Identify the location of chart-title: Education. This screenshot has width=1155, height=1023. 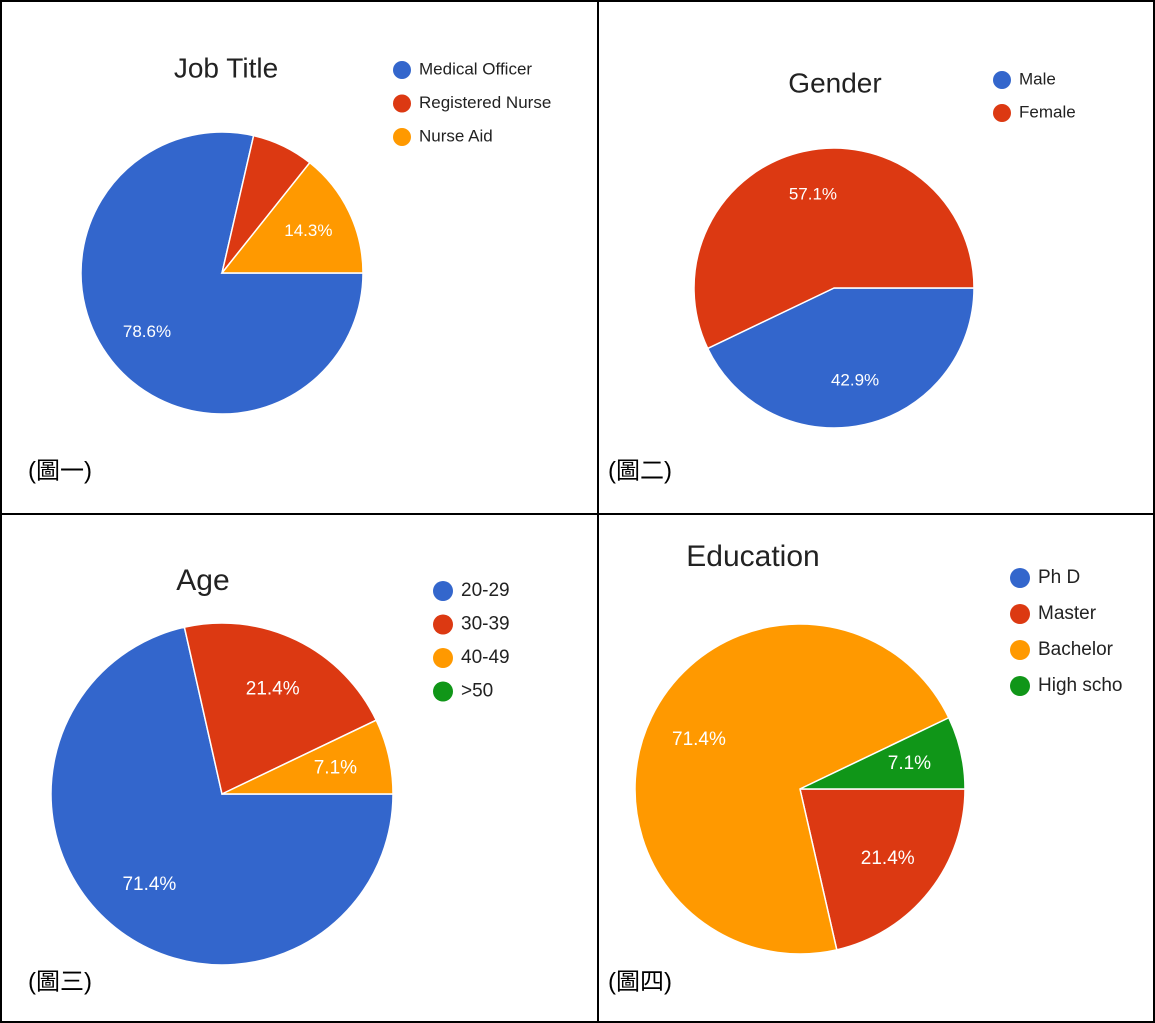
(752, 556).